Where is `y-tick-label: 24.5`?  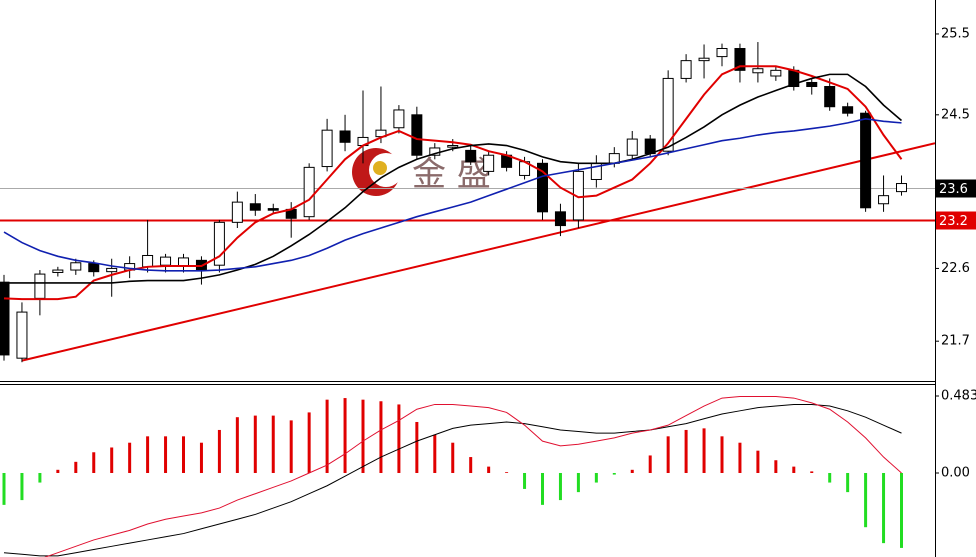 y-tick-label: 24.5 is located at coordinates (955, 114).